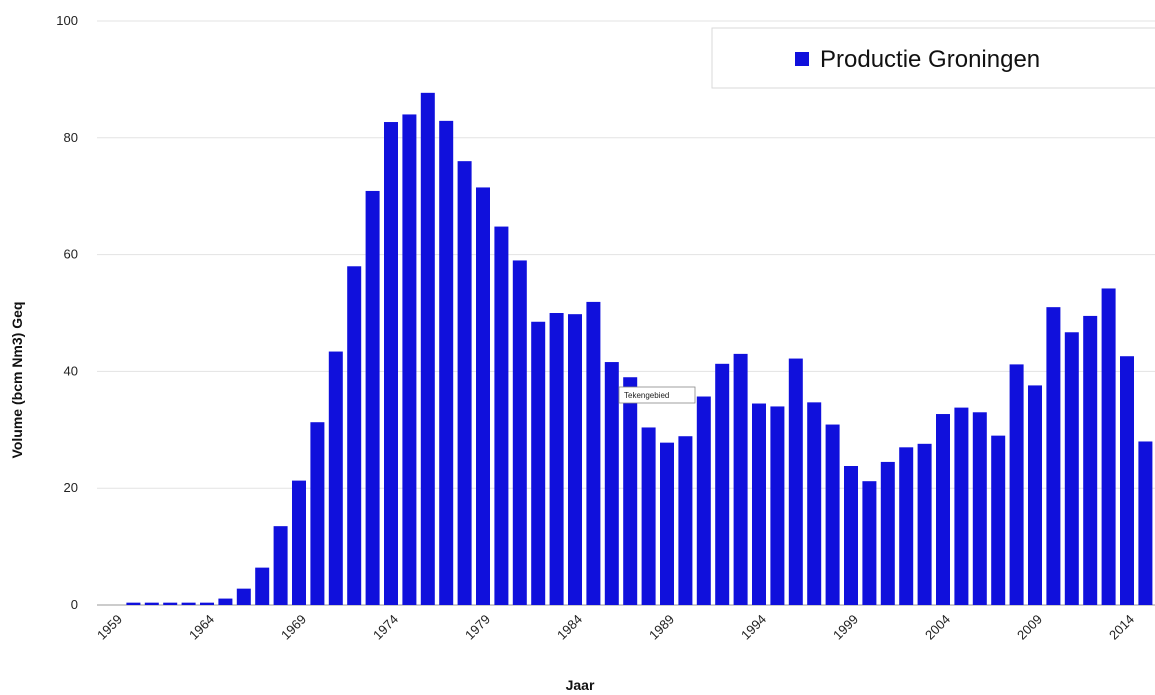  What do you see at coordinates (1029, 627) in the screenshot?
I see `x-tick-label: 2009` at bounding box center [1029, 627].